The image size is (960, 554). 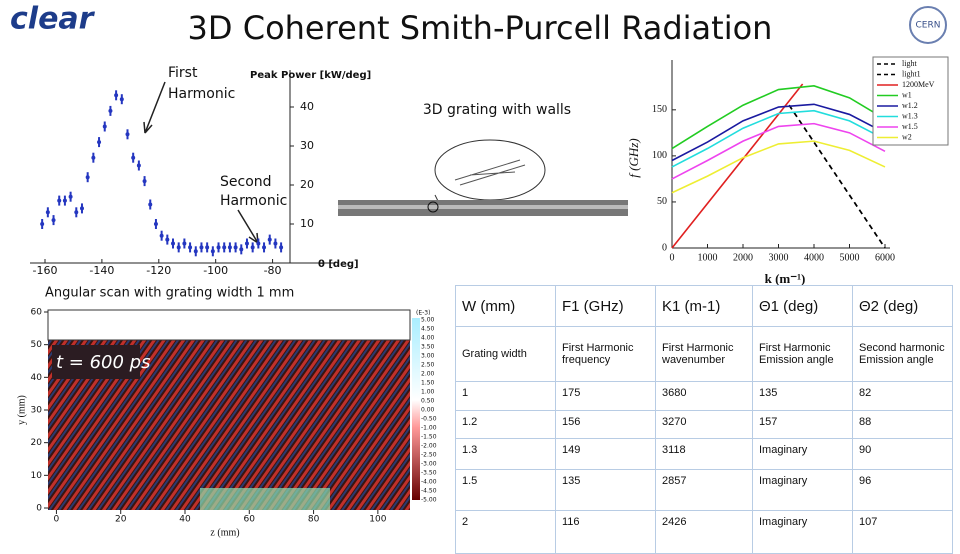 What do you see at coordinates (505, 396) in the screenshot?
I see `table-cell: 1` at bounding box center [505, 396].